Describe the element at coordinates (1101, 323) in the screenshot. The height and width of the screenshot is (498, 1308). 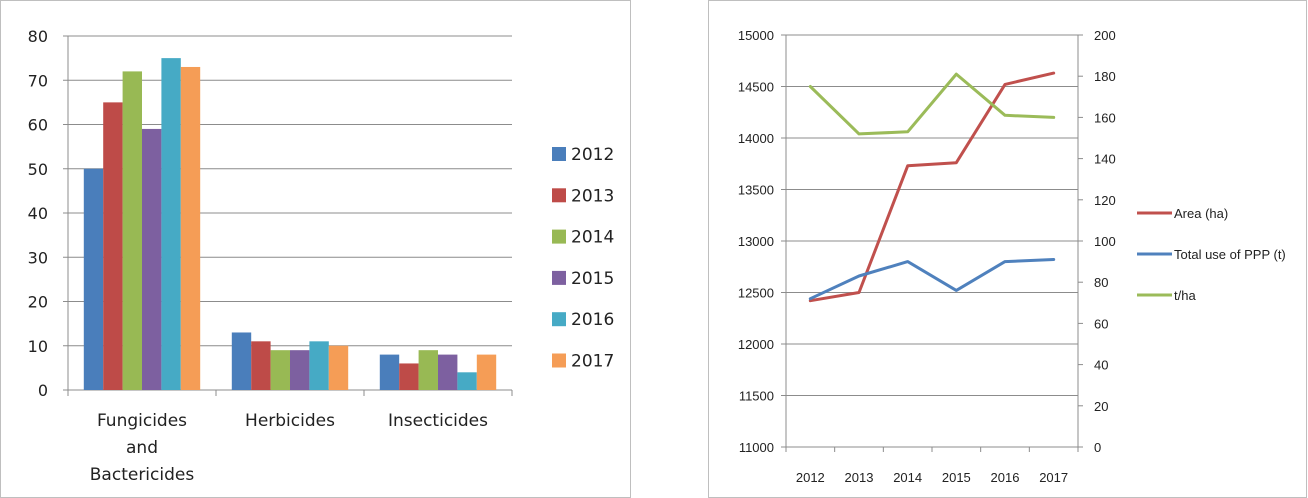
I see `right-y-tick-label: 60` at that location.